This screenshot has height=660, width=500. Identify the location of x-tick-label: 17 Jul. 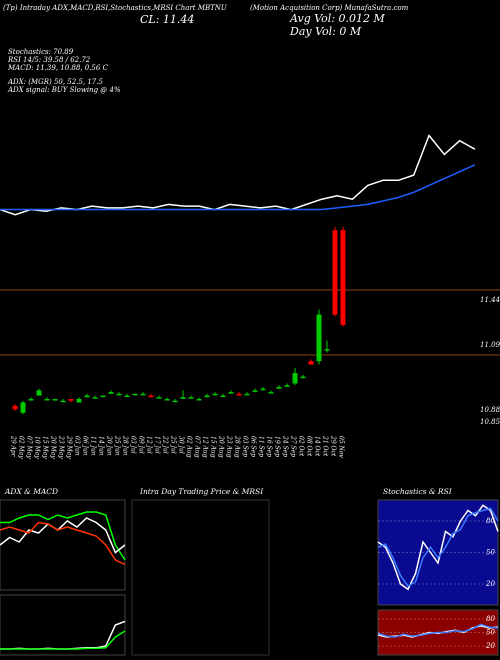
(157, 445).